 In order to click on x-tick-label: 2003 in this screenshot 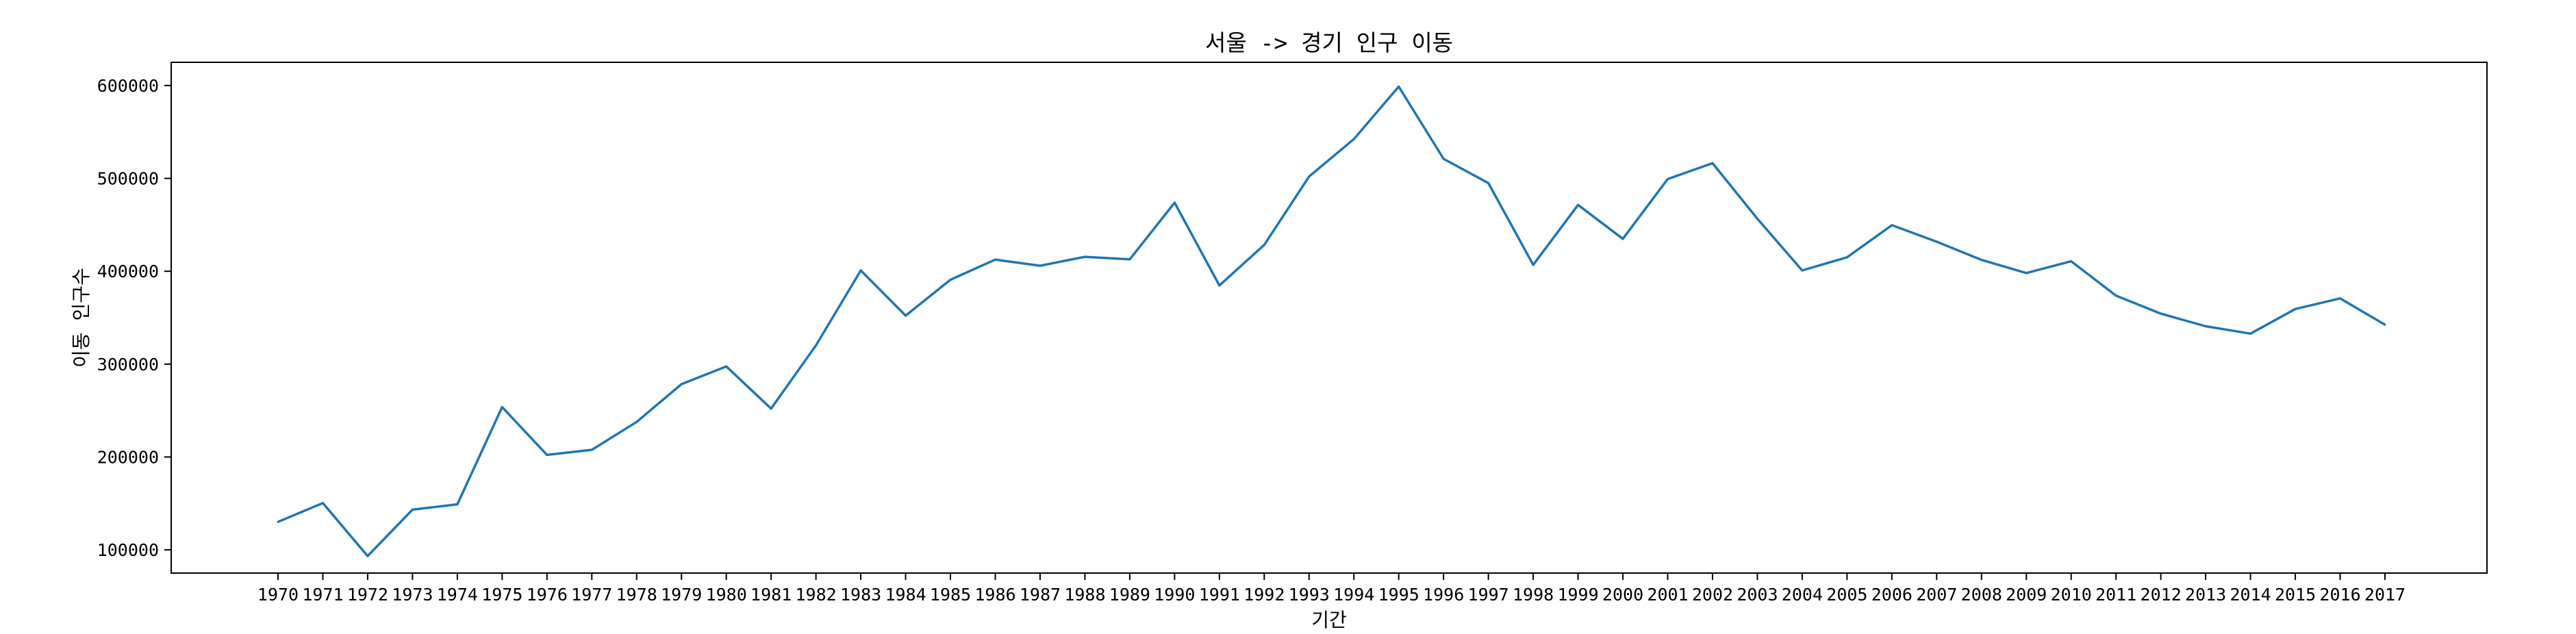, I will do `click(1758, 595)`.